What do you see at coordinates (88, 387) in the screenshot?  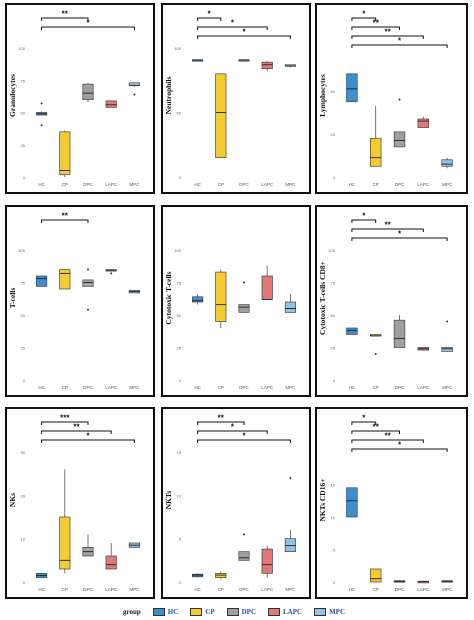 I see `panel-4-xtick: DPC` at bounding box center [88, 387].